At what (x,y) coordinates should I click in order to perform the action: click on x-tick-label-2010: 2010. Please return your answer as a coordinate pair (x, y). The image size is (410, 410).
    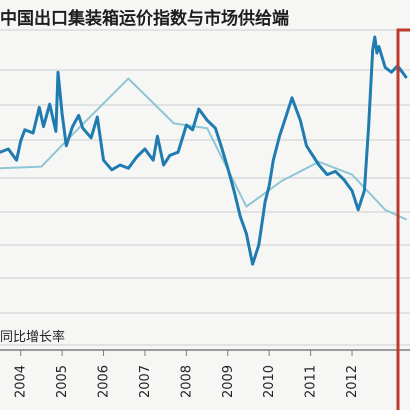
    Looking at the image, I should click on (269, 381).